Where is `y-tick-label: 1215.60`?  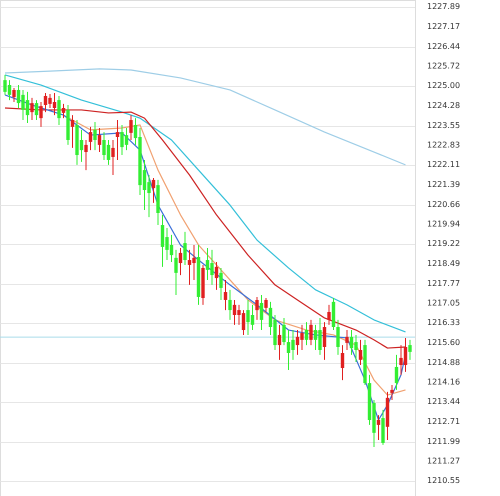
y-tick-label: 1215.60 is located at coordinates (443, 343).